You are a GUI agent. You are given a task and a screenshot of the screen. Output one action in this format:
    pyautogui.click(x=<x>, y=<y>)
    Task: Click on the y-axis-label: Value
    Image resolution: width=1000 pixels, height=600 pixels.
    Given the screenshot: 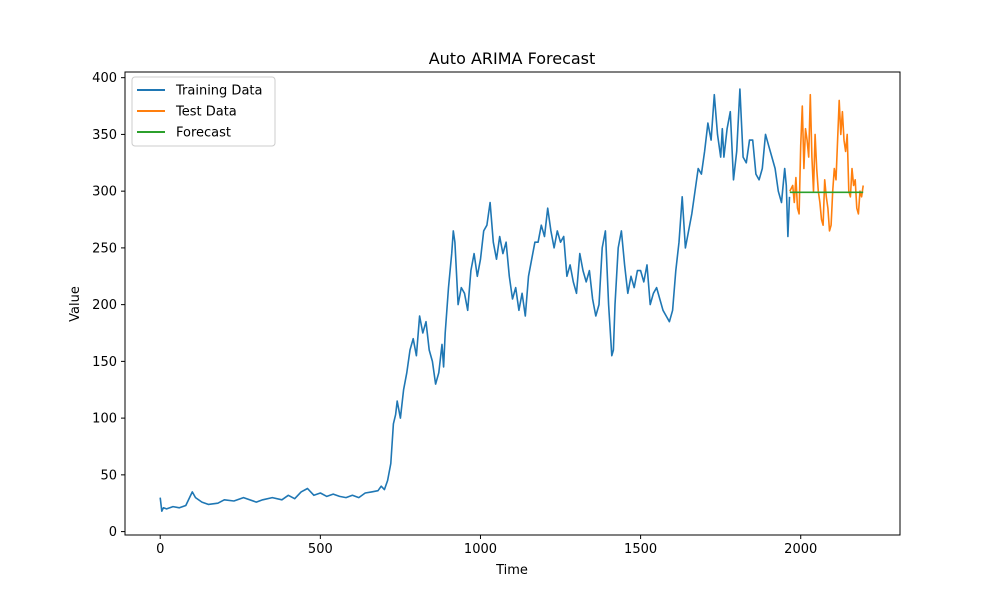 What is the action you would take?
    pyautogui.click(x=75, y=304)
    